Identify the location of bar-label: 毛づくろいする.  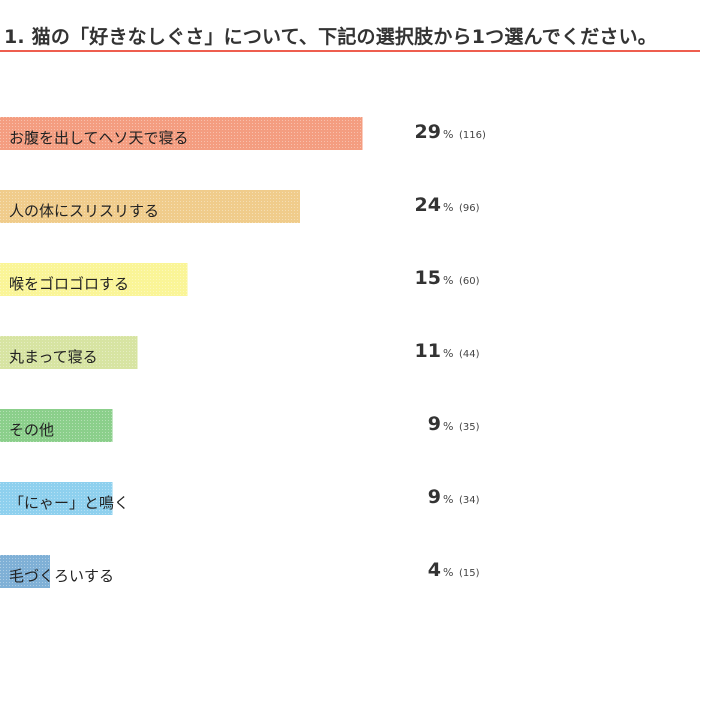
(61, 576).